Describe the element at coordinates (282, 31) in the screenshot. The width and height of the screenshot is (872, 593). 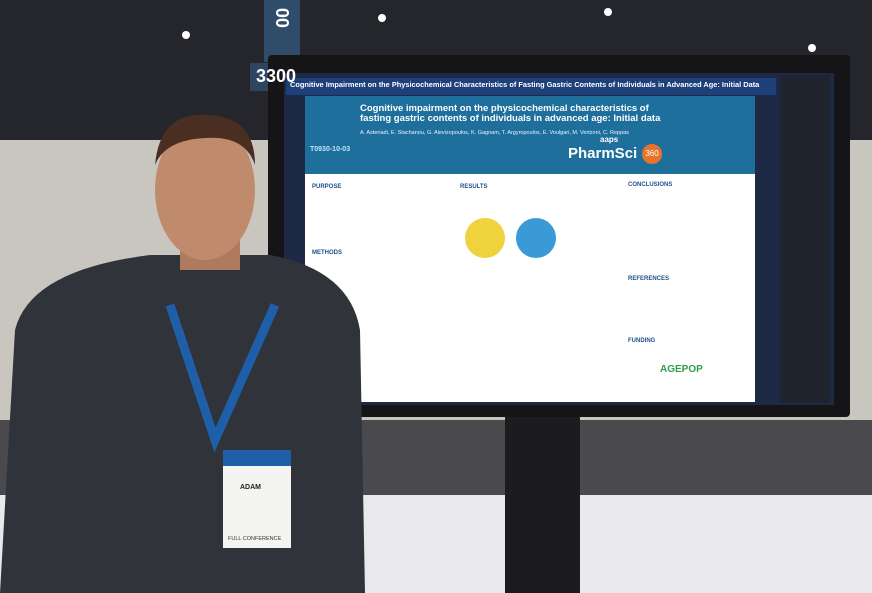
I see `pillar-sign` at that location.